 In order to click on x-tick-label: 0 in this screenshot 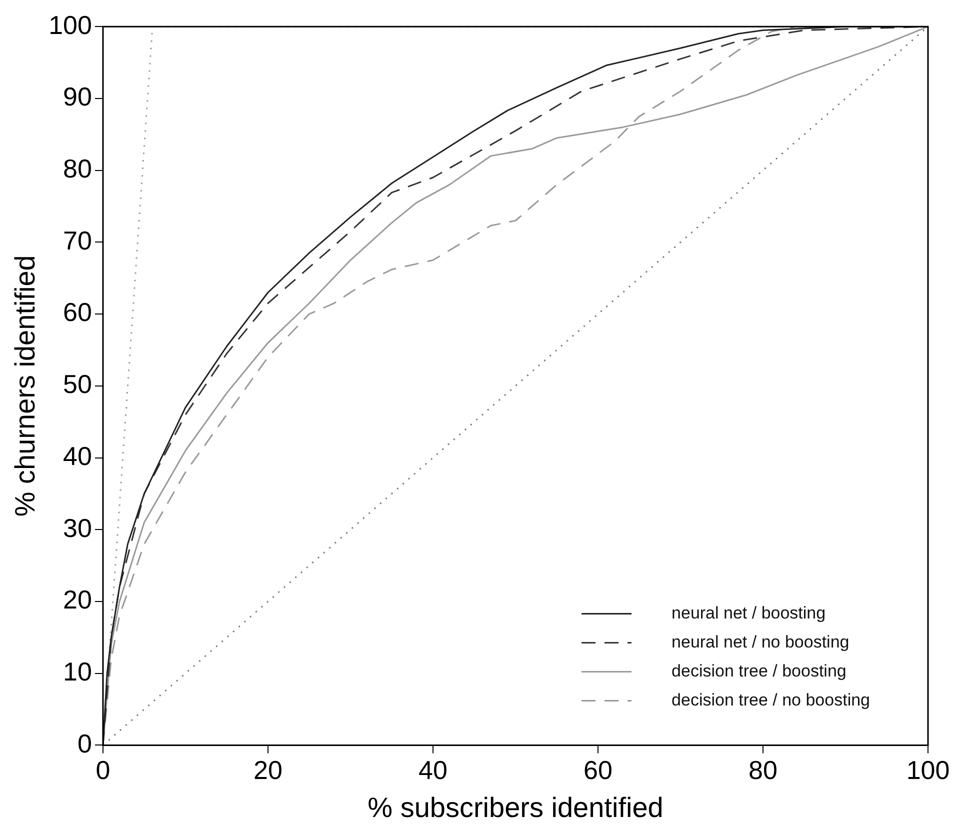, I will do `click(103, 769)`.